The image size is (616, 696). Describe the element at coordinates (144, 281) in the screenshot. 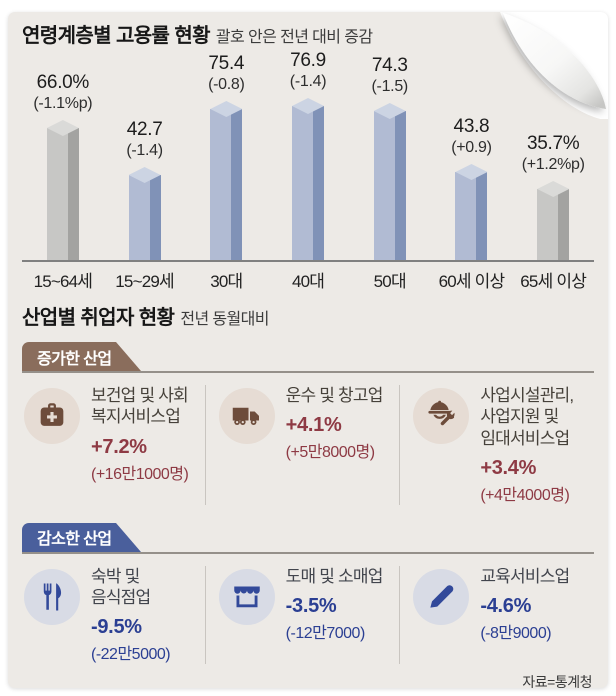

I see `x-axis-label: 15~29세` at that location.